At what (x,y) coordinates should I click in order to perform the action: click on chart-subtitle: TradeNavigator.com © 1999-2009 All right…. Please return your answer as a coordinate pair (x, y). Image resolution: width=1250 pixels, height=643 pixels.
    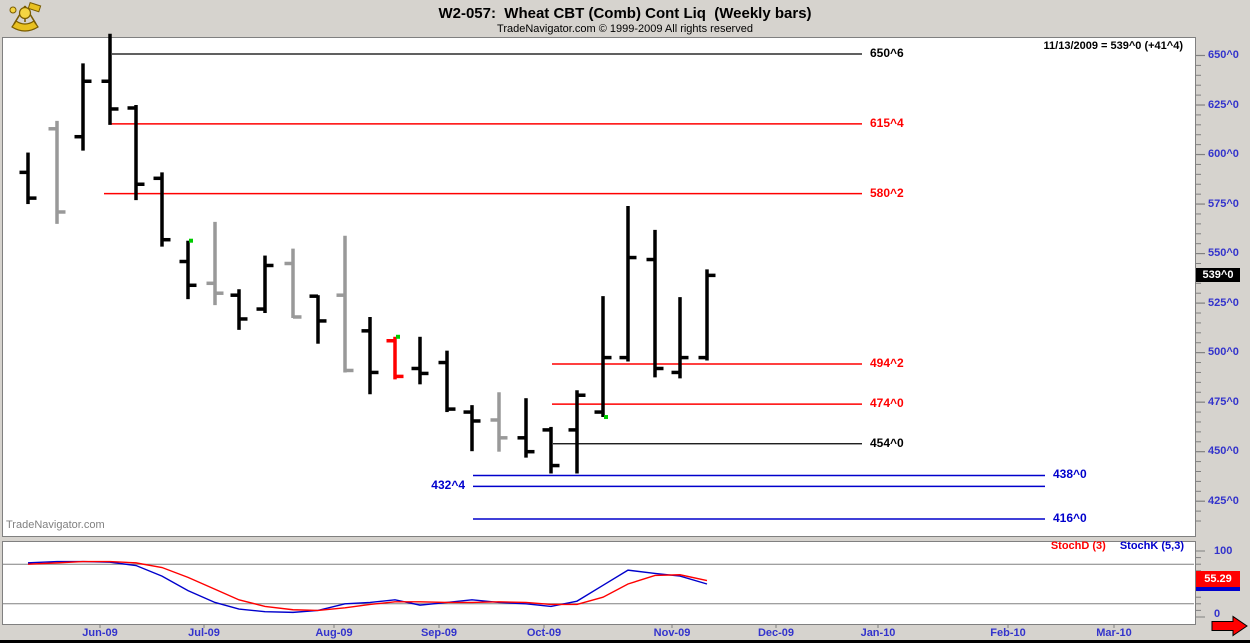
    Looking at the image, I should click on (625, 29).